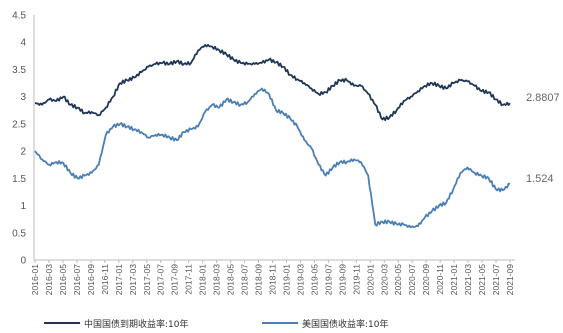 Image resolution: width=563 pixels, height=333 pixels. What do you see at coordinates (119, 279) in the screenshot?
I see `x-tick-label: 2017-01` at bounding box center [119, 279].